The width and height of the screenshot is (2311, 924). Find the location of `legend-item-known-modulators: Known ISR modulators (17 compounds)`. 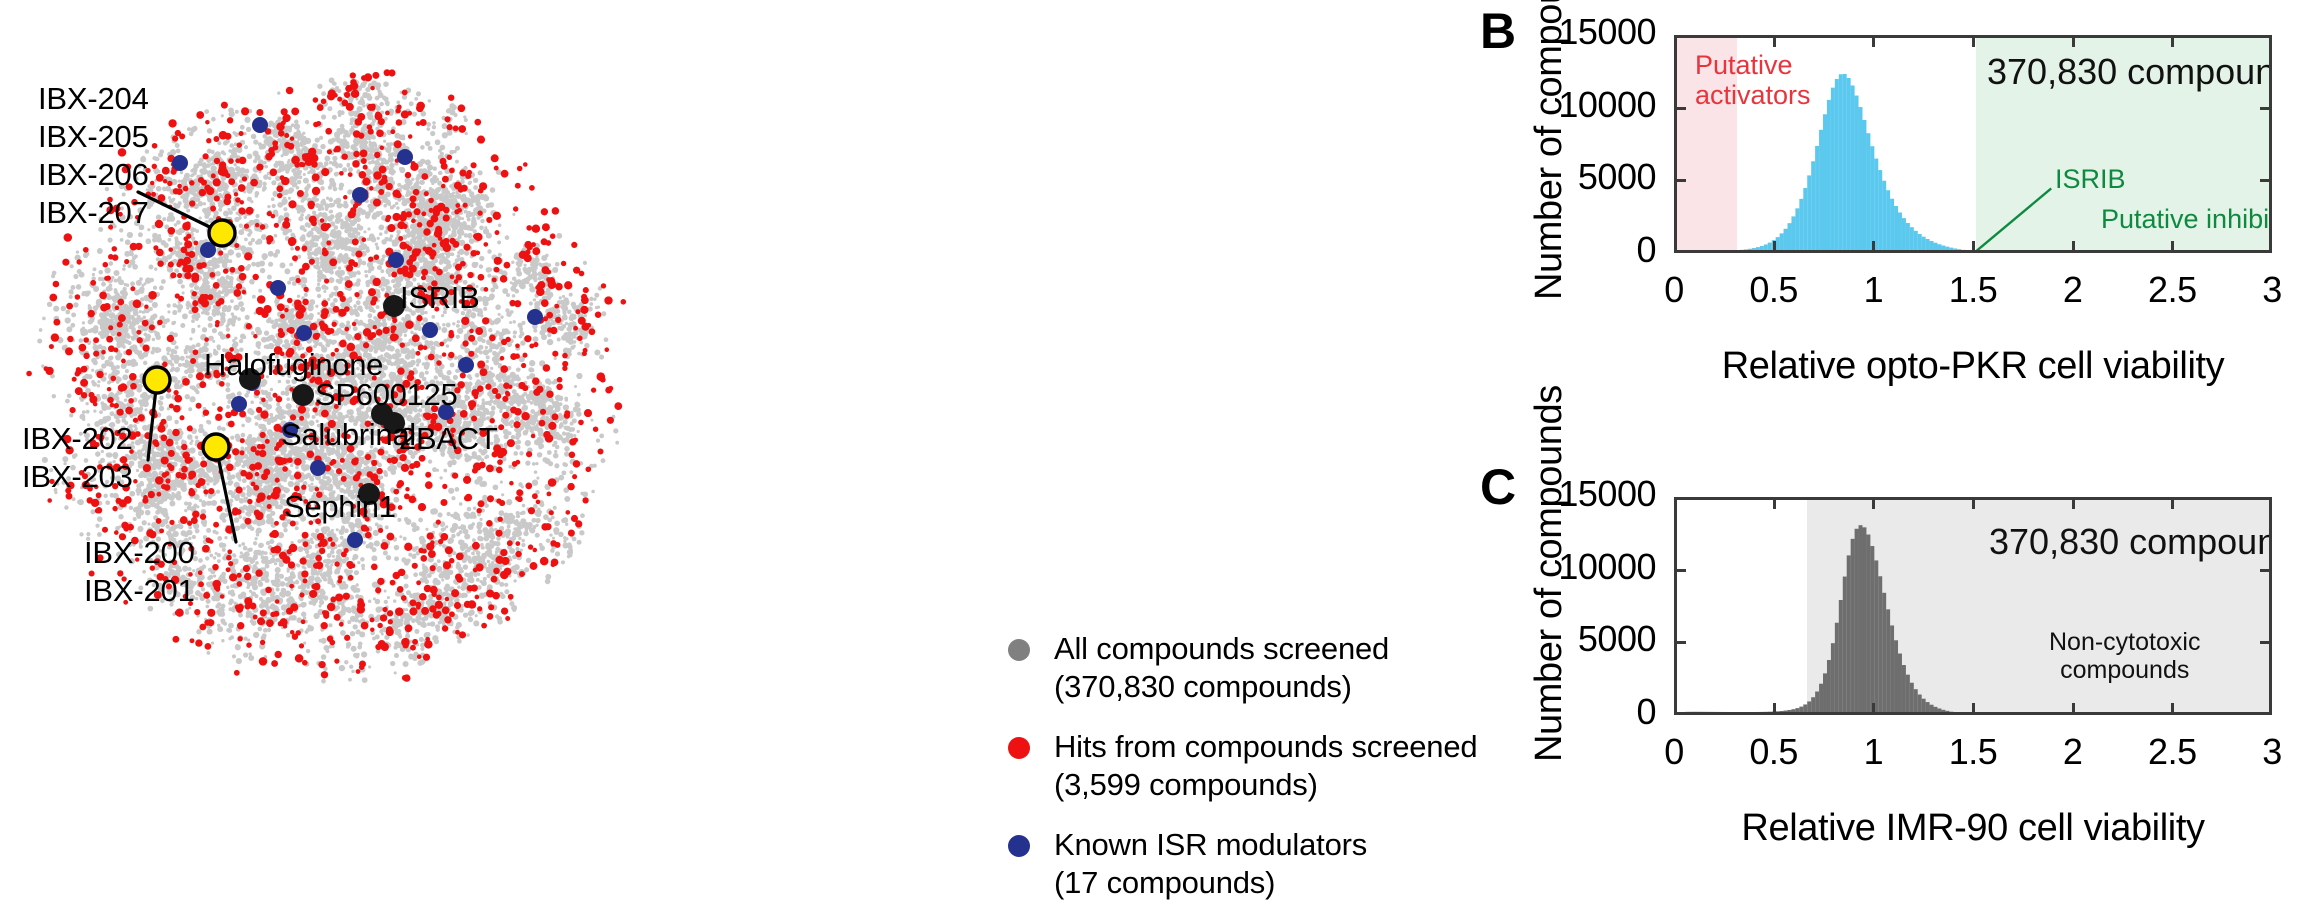

legend-item-known-modulators: Known ISR modulators (17 compounds) is located at coordinates (1230, 864).